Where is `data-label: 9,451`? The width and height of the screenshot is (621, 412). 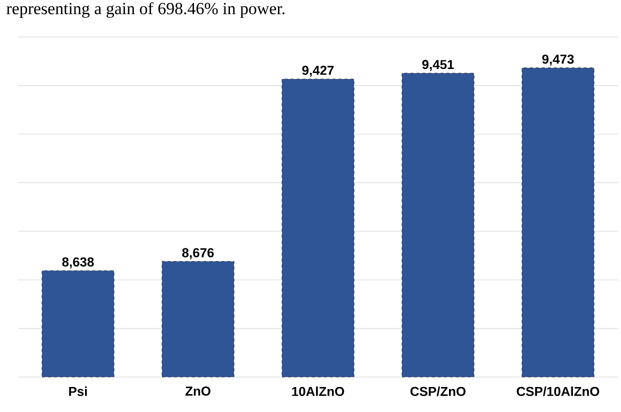 data-label: 9,451 is located at coordinates (438, 65).